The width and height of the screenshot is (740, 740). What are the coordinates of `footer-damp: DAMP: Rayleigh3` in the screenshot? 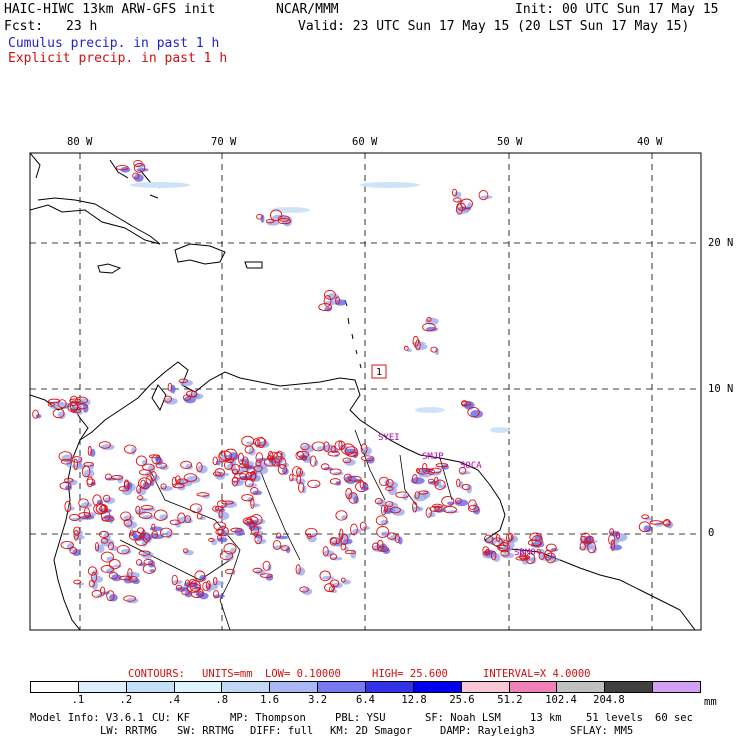 It's located at (487, 731).